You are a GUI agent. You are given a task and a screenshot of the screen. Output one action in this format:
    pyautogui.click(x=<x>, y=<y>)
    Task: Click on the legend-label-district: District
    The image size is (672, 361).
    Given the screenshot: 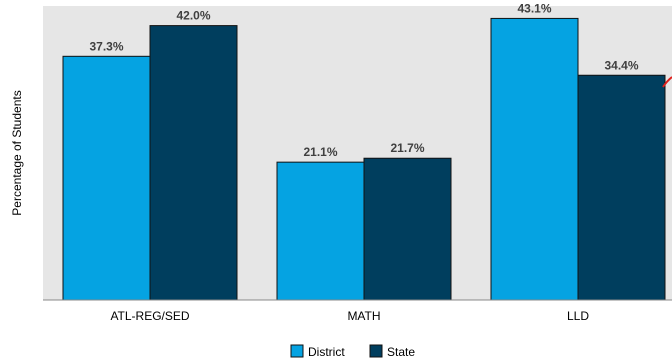 What is the action you would take?
    pyautogui.click(x=326, y=352)
    